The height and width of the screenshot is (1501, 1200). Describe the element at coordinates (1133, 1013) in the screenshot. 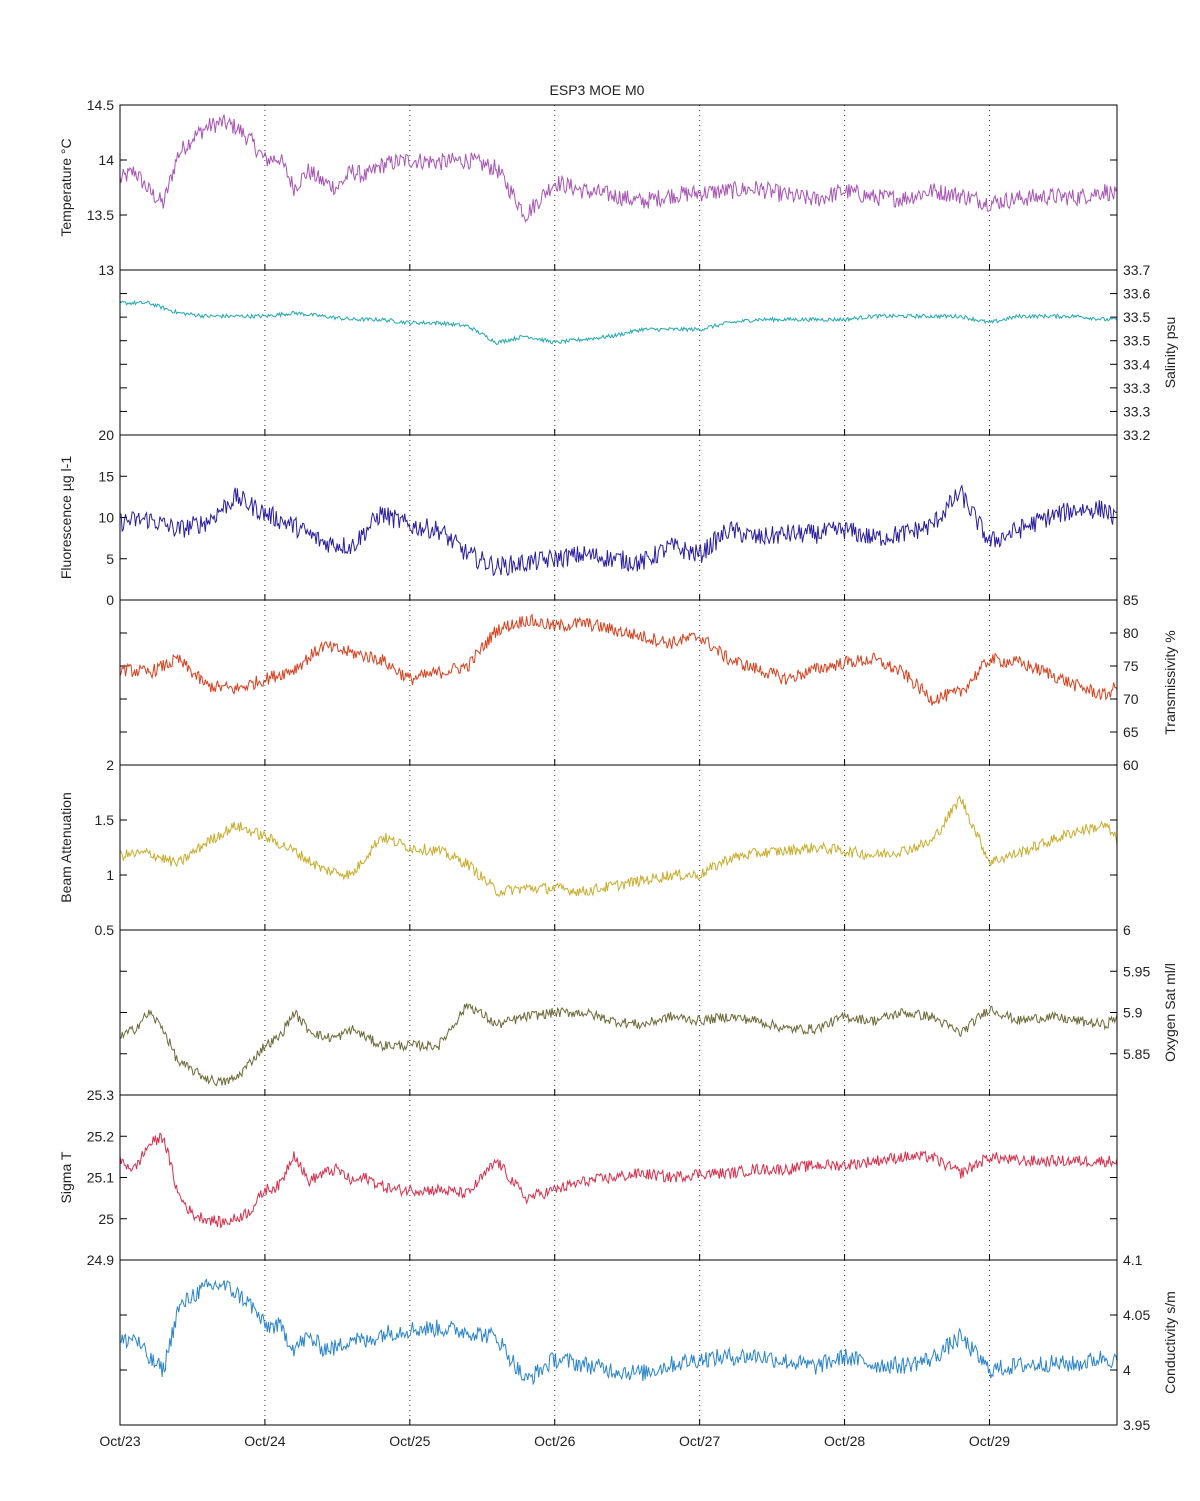

I see `oxygen-sat-ytick-label: 5.9` at that location.